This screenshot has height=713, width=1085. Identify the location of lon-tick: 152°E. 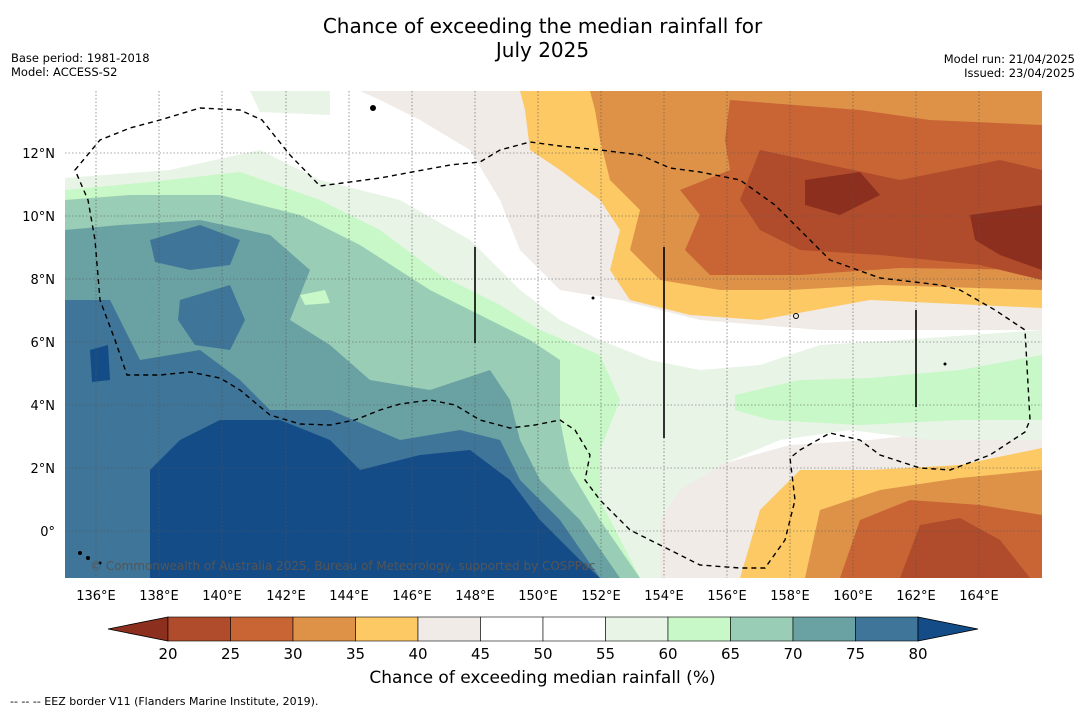
(601, 596).